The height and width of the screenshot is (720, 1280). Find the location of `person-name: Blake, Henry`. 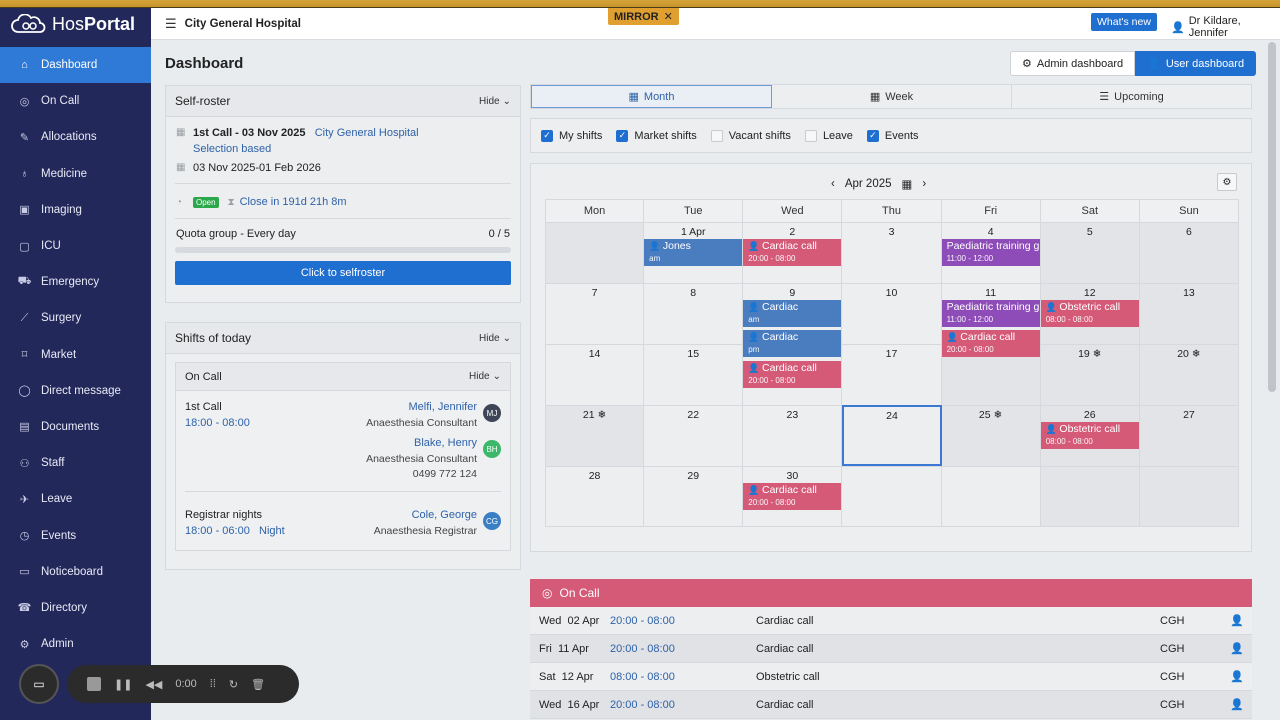

person-name: Blake, Henry is located at coordinates (445, 443).